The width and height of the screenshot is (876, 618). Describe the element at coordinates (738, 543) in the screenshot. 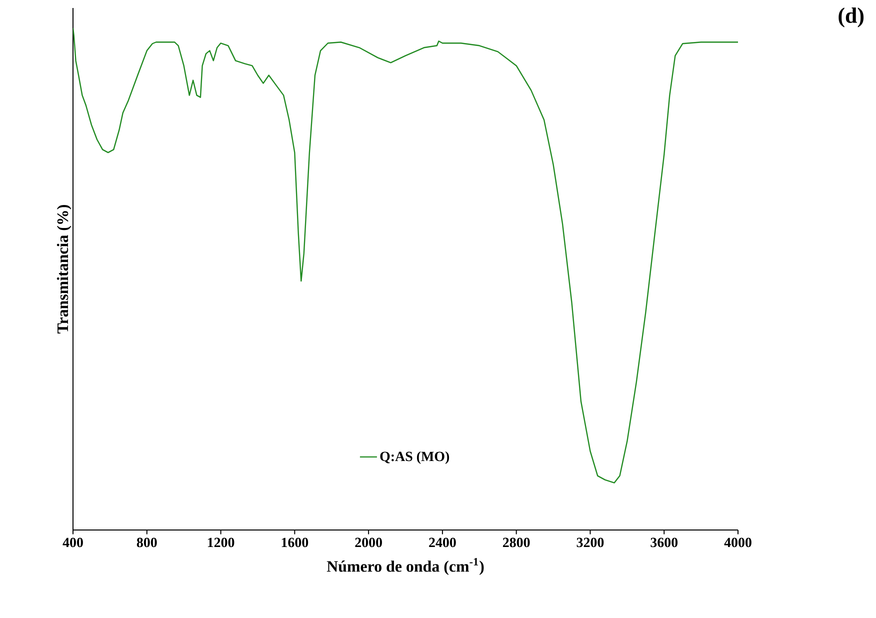

I see `x-tick-label: 4000` at that location.